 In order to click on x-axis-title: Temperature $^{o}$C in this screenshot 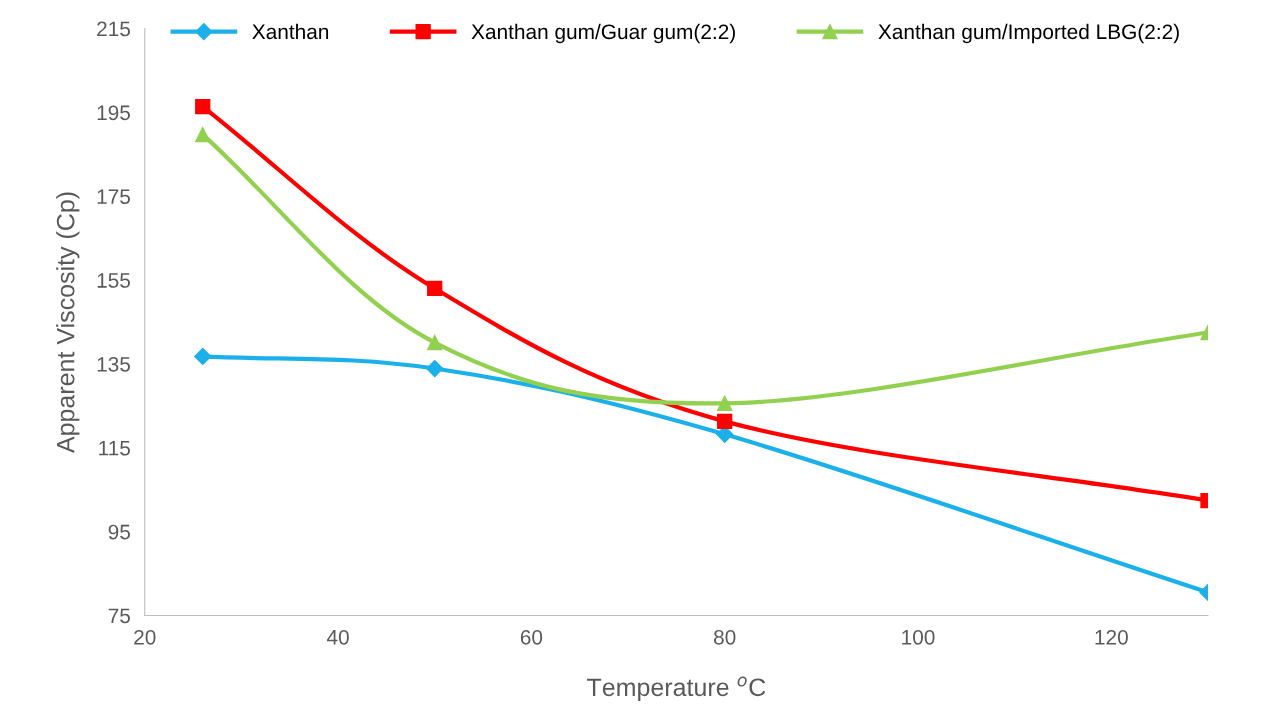, I will do `click(676, 689)`.